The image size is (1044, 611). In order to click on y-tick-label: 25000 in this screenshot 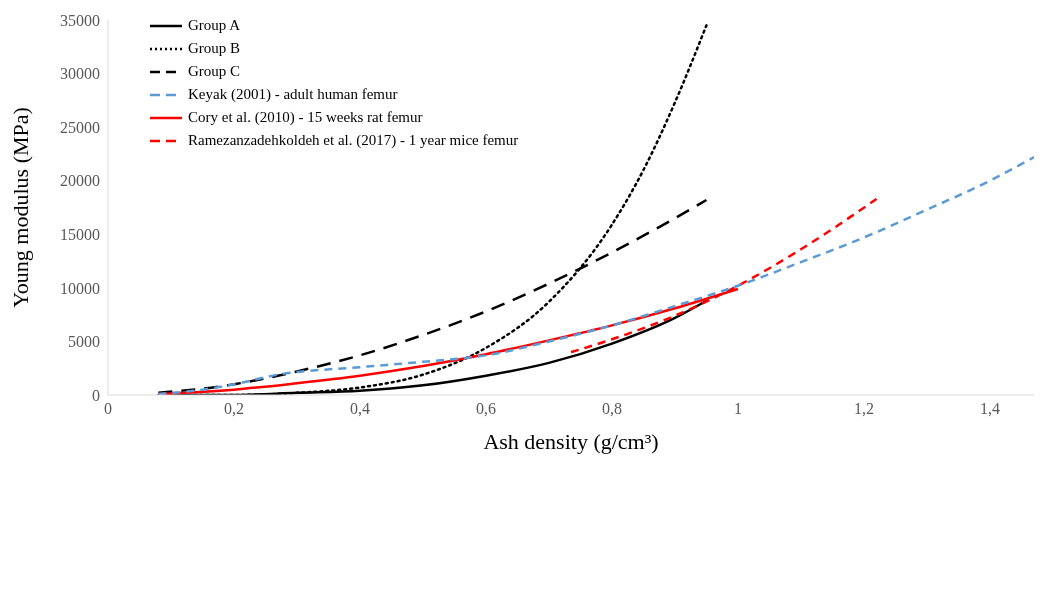, I will do `click(80, 127)`.